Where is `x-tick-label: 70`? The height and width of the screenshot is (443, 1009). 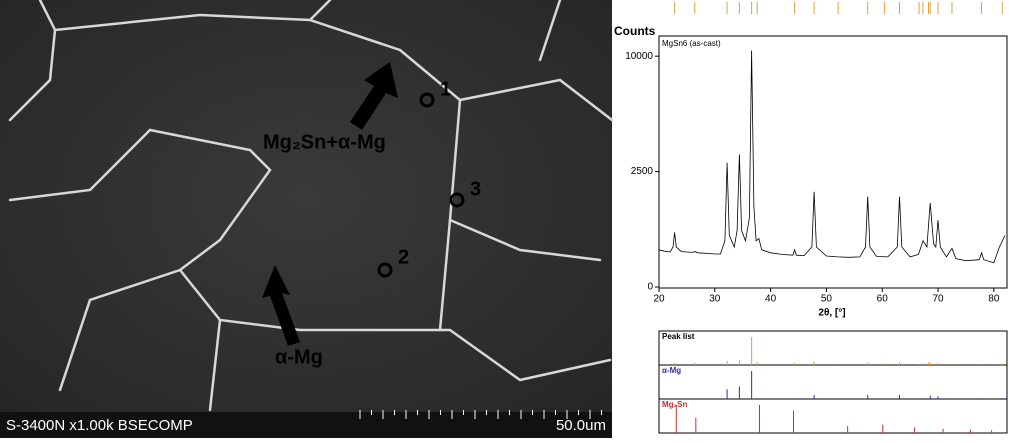 x-tick-label: 70 is located at coordinates (938, 299).